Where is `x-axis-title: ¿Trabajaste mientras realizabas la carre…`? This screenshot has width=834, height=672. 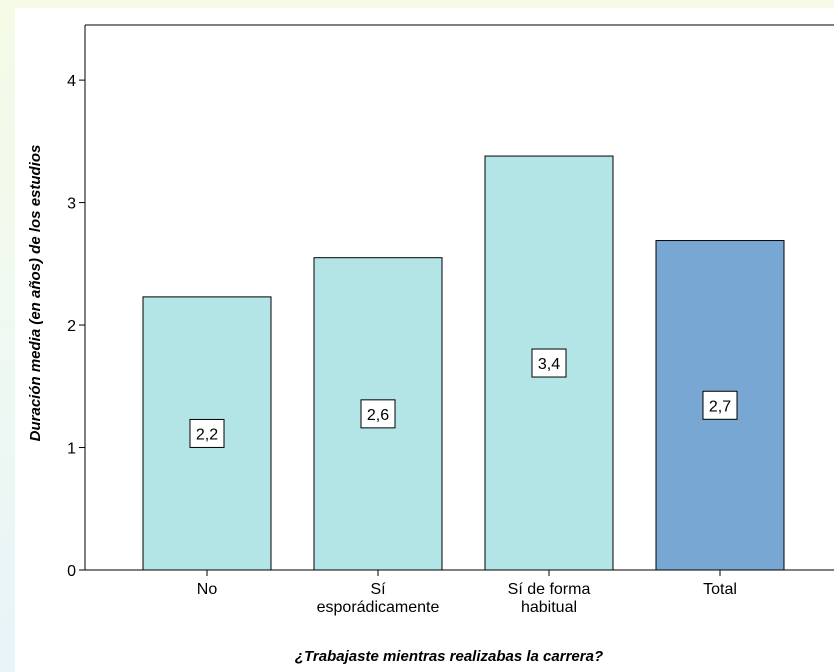
x-axis-title: ¿Trabajaste mientras realizabas la carre… is located at coordinates (449, 656).